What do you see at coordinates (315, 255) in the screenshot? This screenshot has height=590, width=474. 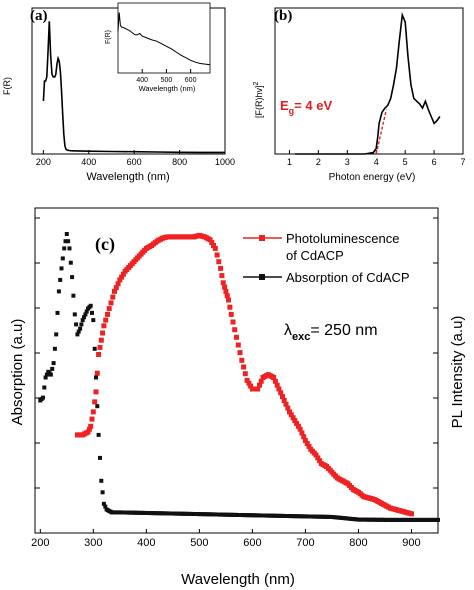 I see `legend-label-pl-line2: of CdACP` at bounding box center [315, 255].